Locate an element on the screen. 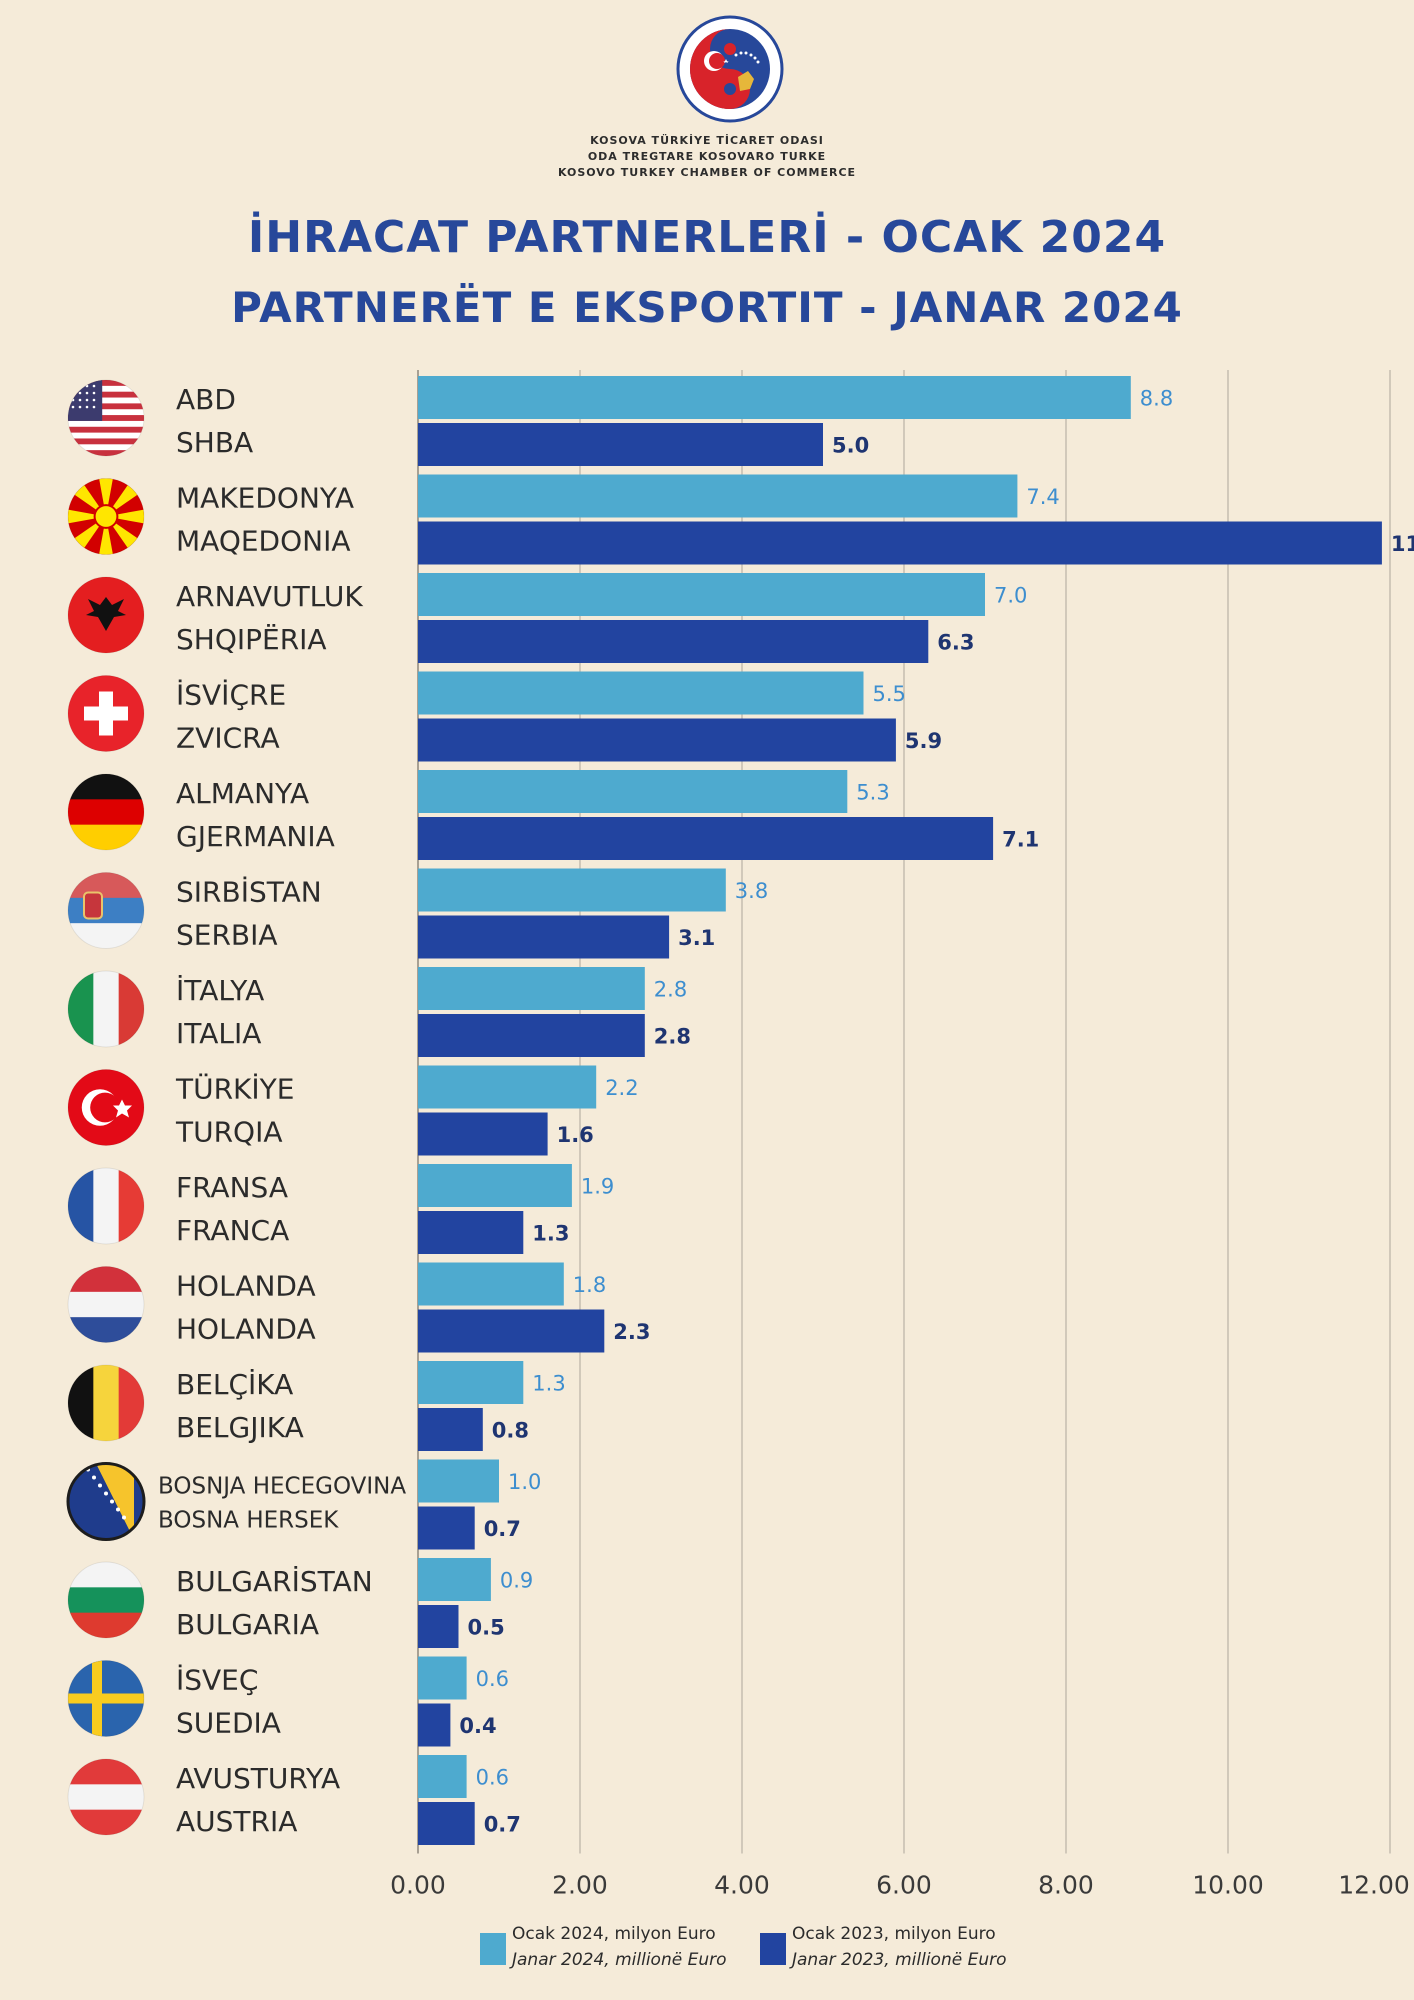  data-label-2023: 6.3 is located at coordinates (955, 643).